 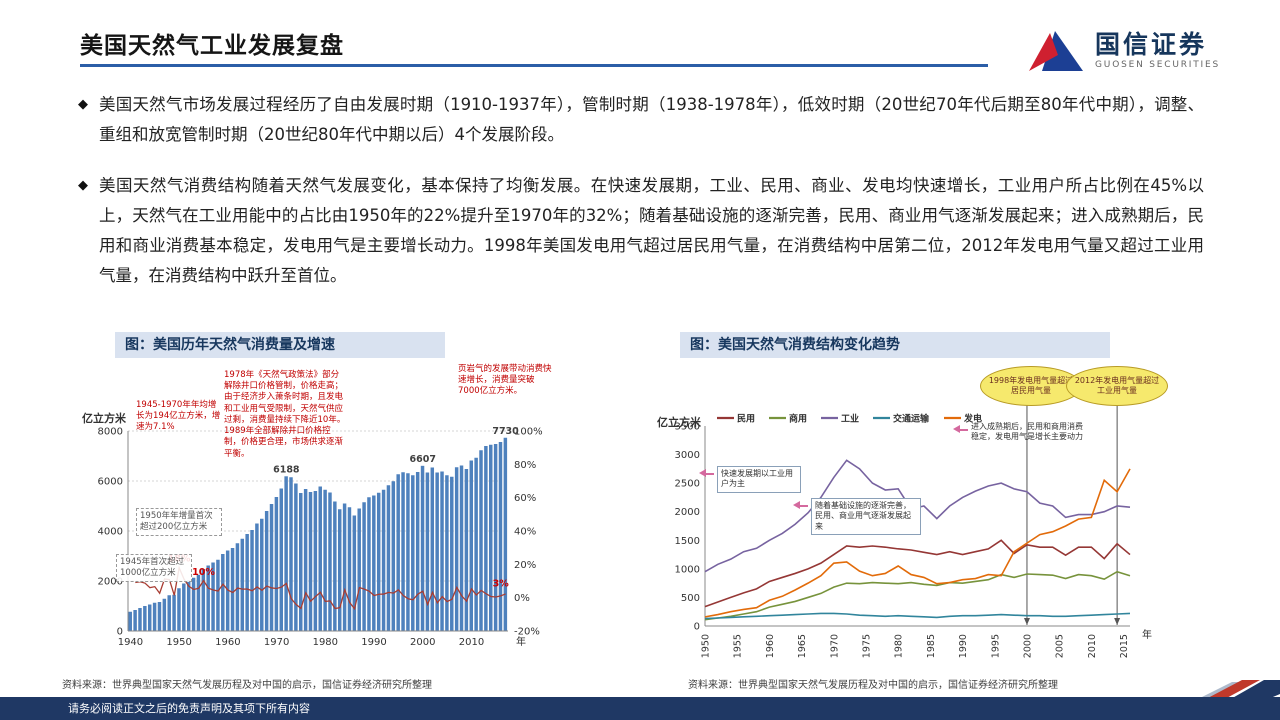 I want to click on svg-text: 1000, so click(x=687, y=569).